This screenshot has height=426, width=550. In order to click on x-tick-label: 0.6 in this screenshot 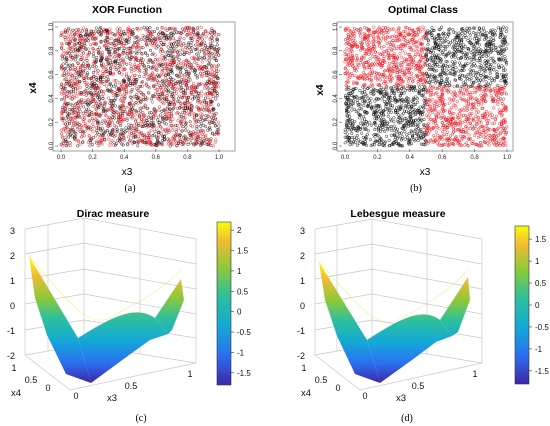, I will do `click(156, 158)`.